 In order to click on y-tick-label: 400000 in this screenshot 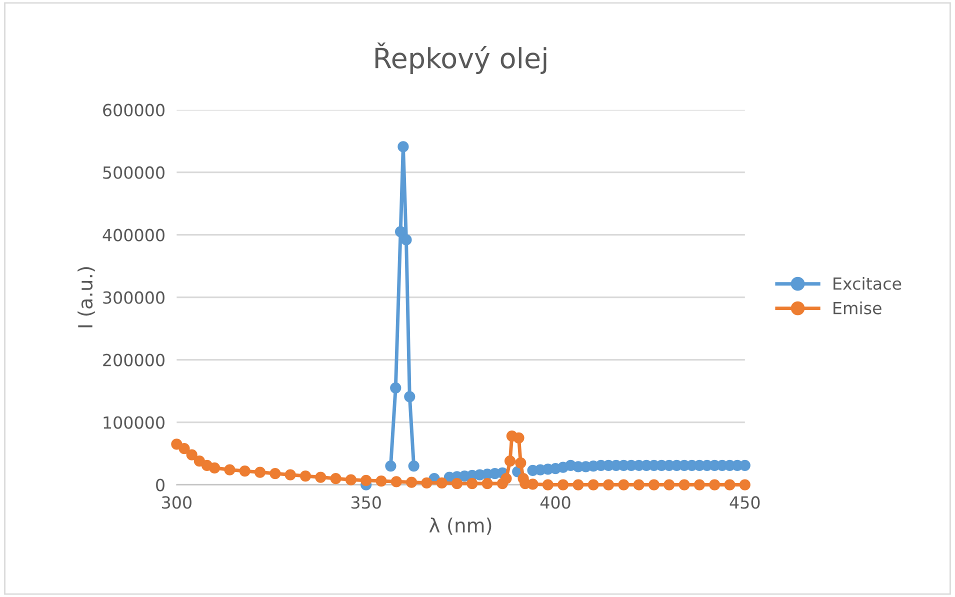, I will do `click(133, 235)`.